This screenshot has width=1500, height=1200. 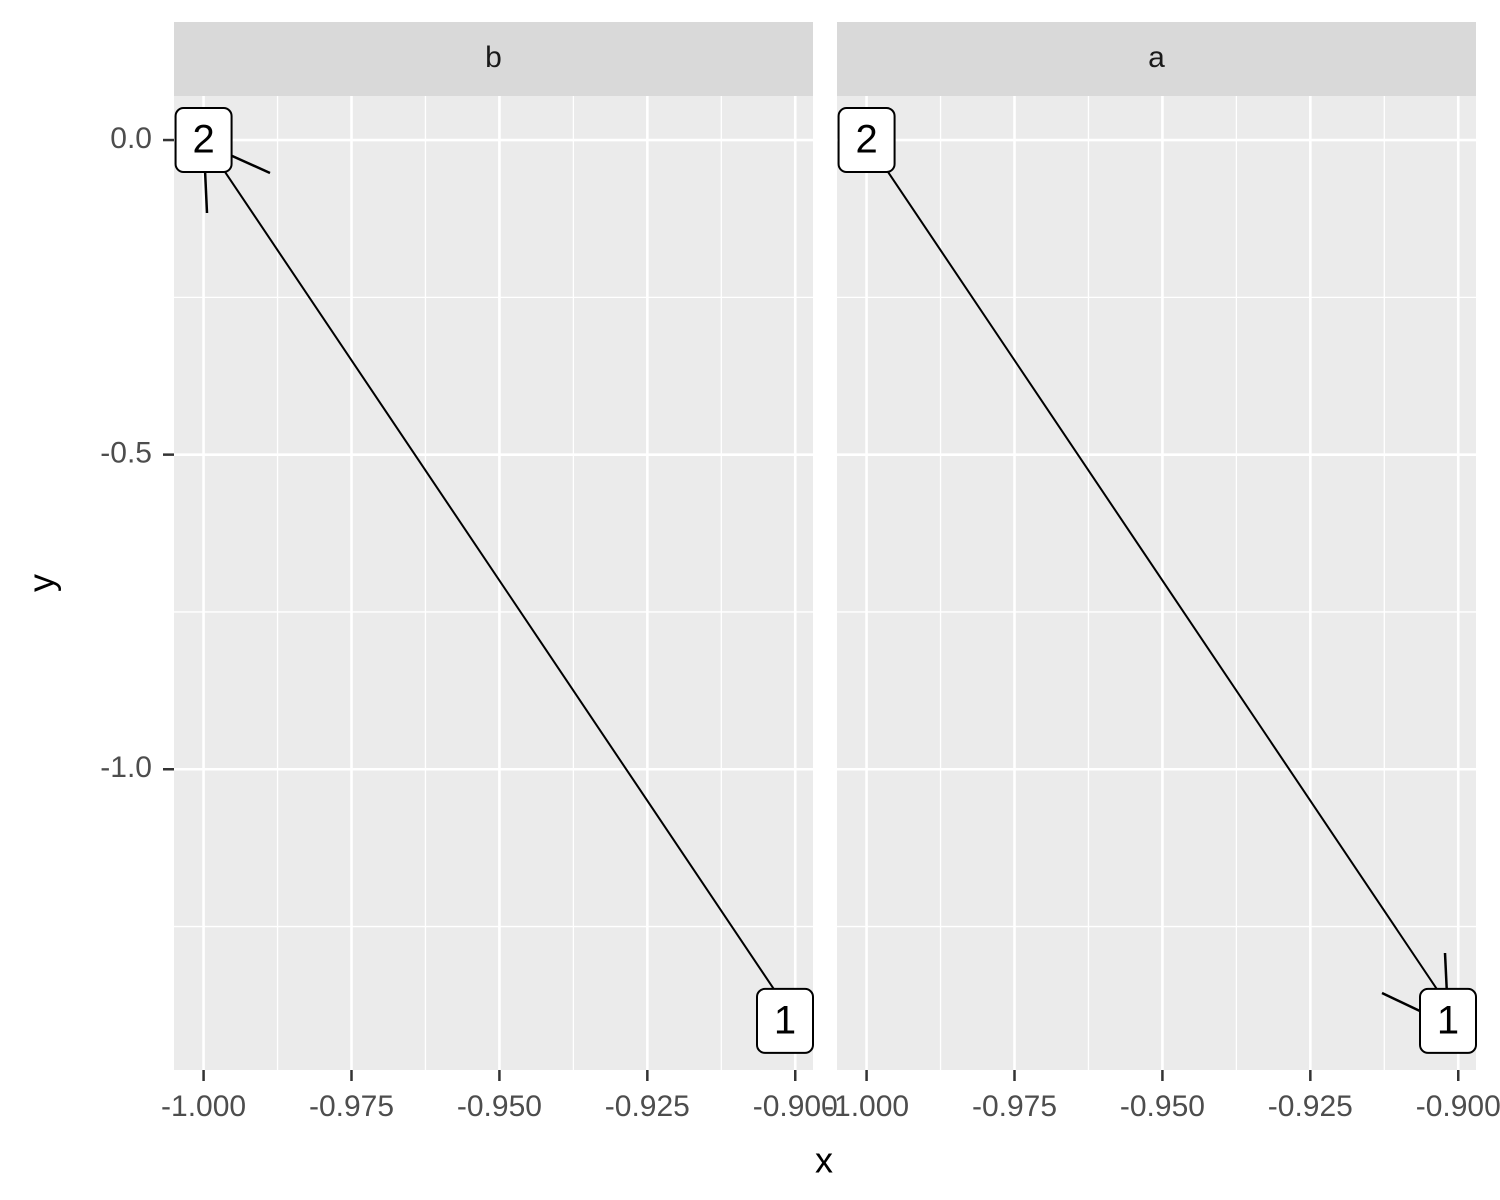 I want to click on y-tick-label: 0.0, so click(x=131, y=138).